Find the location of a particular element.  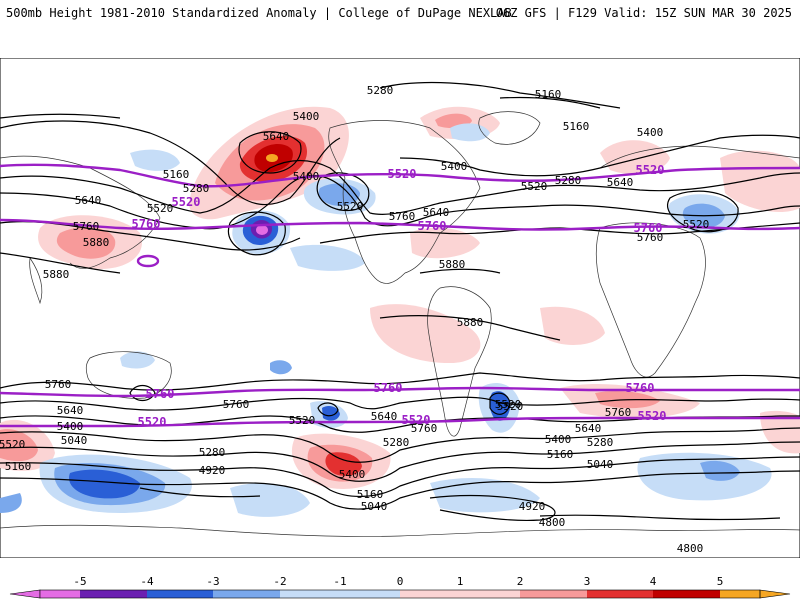

north-america-coast is located at coordinates (404, 202).